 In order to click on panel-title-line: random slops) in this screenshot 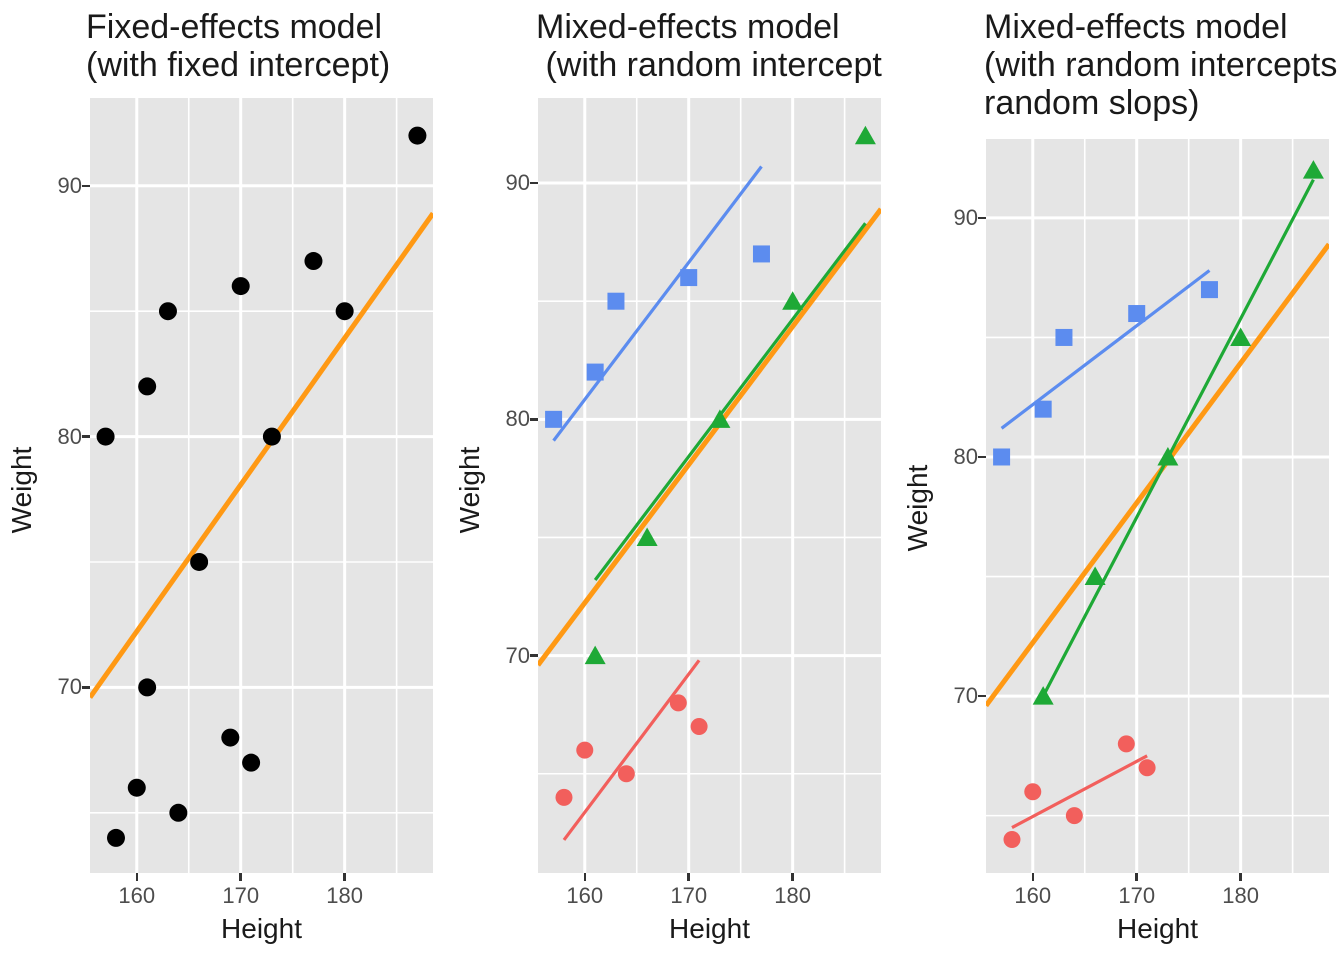, I will do `click(1092, 103)`.